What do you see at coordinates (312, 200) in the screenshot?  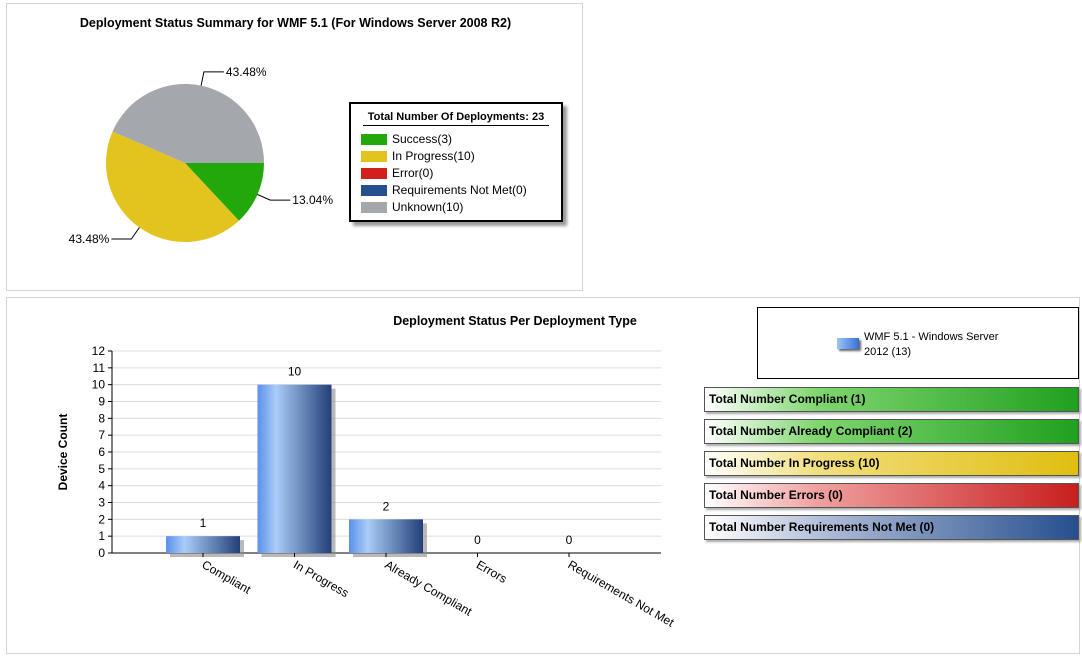 I see `pie-slice-label-0: 13.04%` at bounding box center [312, 200].